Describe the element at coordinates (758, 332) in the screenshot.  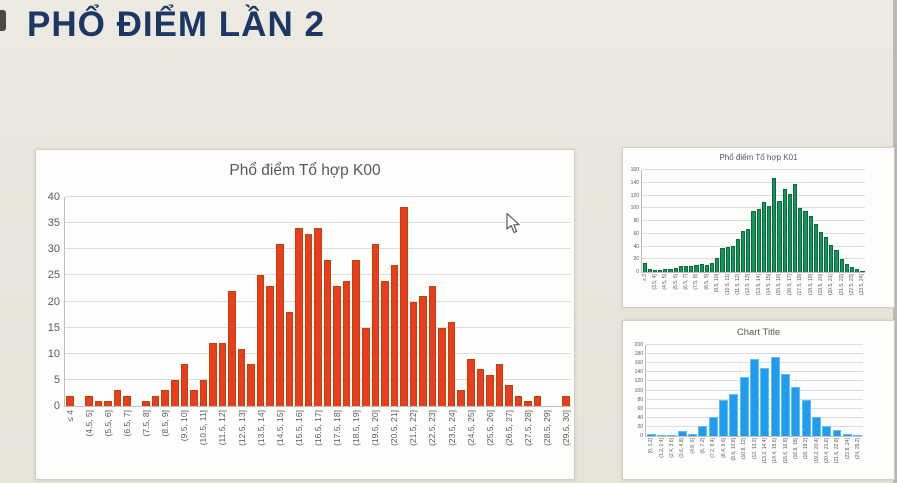
I see `chart-blue-title: Chart Title` at that location.